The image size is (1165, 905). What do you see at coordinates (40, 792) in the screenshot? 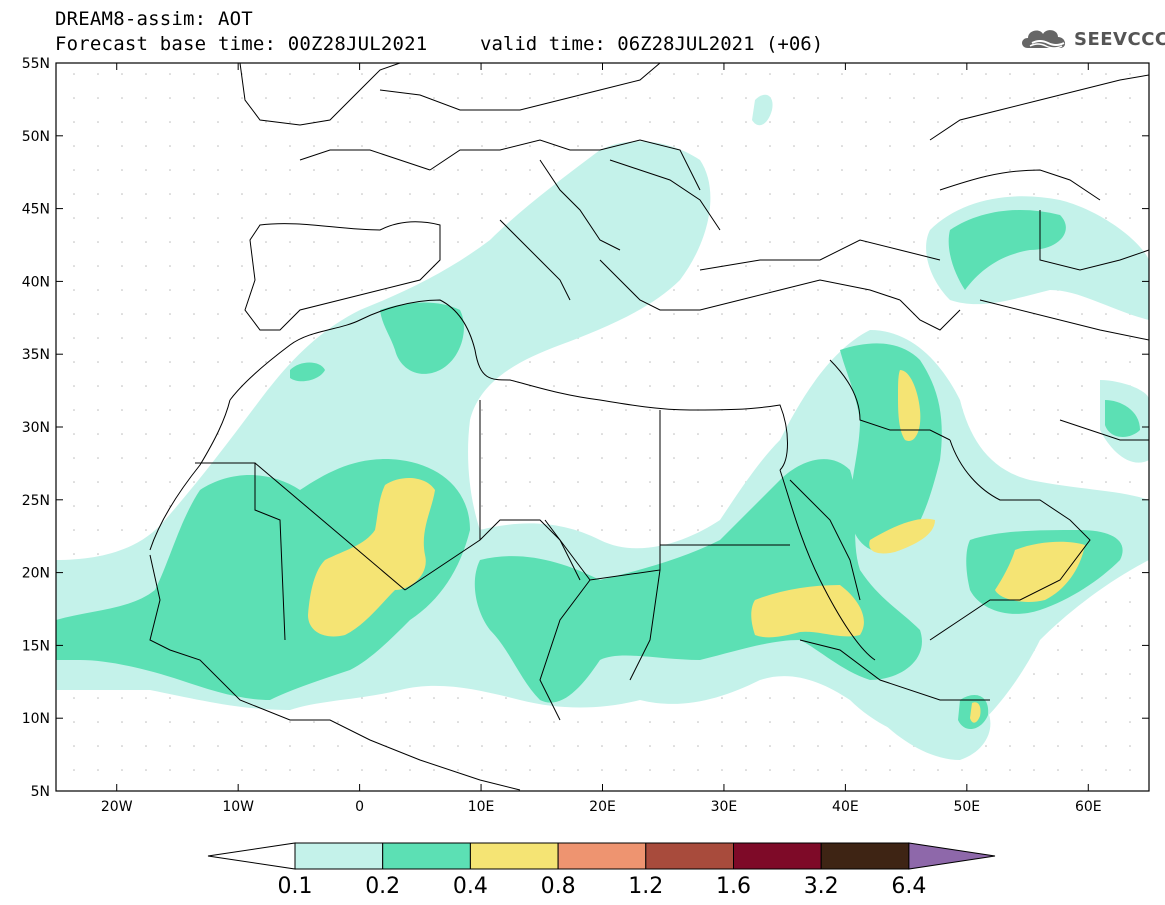
I see `lat-tick-label: 5N` at bounding box center [40, 792].